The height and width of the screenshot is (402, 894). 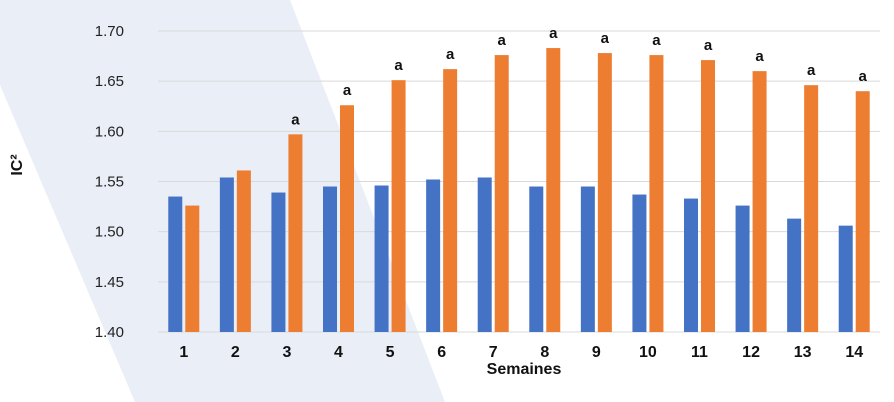 What do you see at coordinates (109, 282) in the screenshot?
I see `y-tick-label: 1.45` at bounding box center [109, 282].